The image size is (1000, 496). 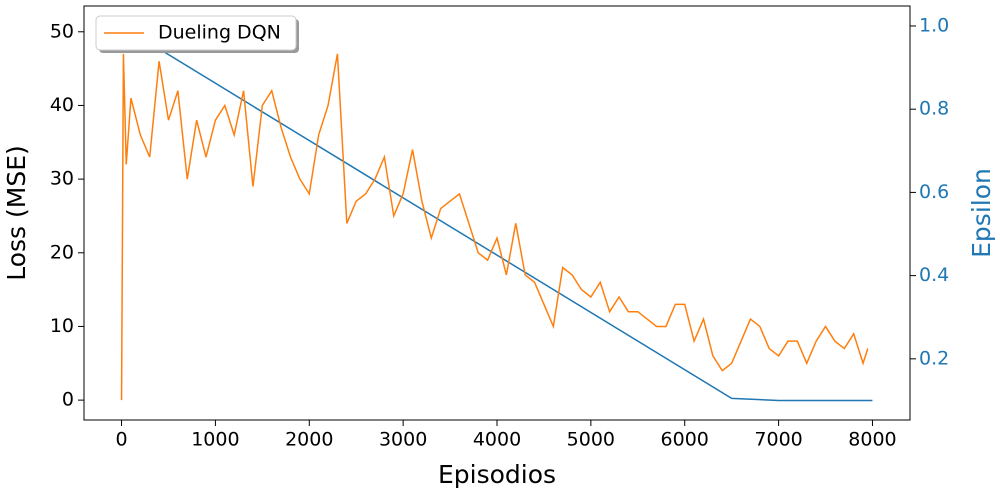 What do you see at coordinates (934, 358) in the screenshot?
I see `y2-tick-label: 0.2` at bounding box center [934, 358].